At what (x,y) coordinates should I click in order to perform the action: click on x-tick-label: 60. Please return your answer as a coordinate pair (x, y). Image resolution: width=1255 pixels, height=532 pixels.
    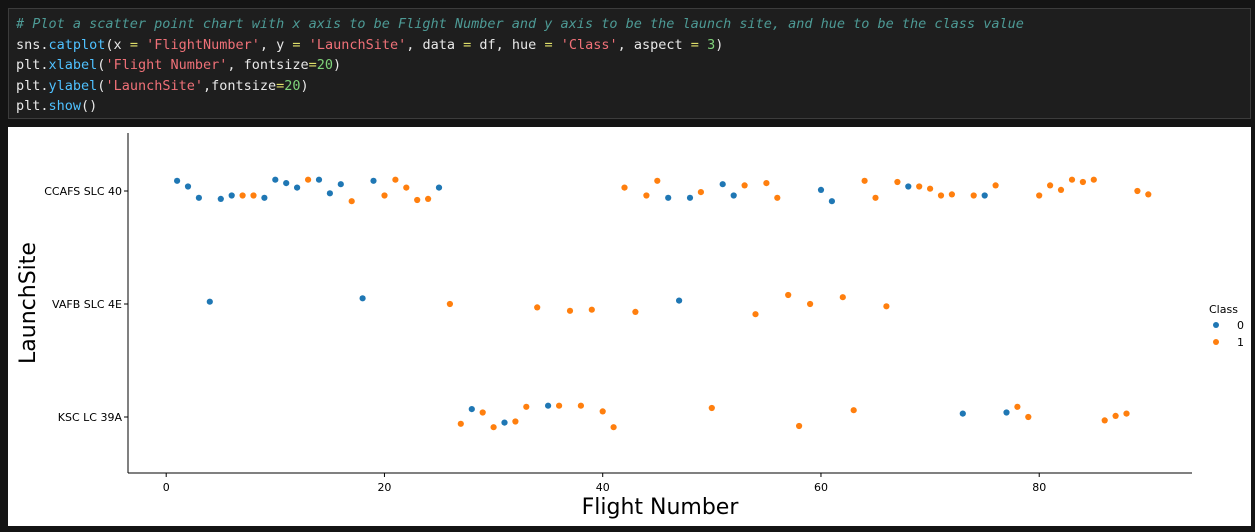
    Looking at the image, I should click on (821, 487).